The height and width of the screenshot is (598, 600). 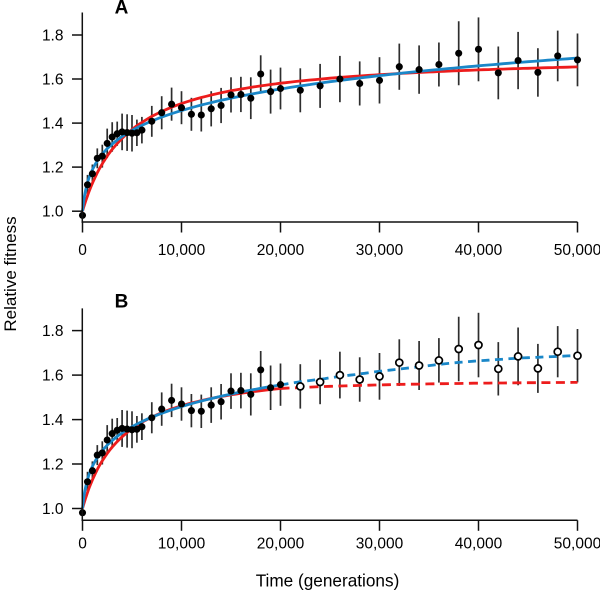 I want to click on svg-text: Time (generations), so click(x=328, y=581).